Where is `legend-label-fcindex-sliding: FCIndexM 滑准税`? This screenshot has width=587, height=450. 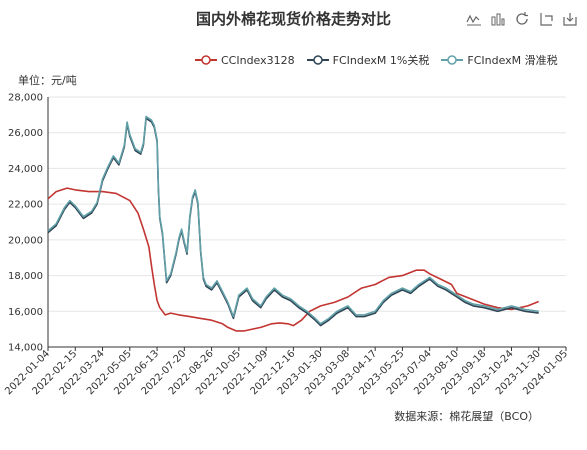
legend-label-fcindex-sliding: FCIndexM 滑准税 is located at coordinates (512, 60).